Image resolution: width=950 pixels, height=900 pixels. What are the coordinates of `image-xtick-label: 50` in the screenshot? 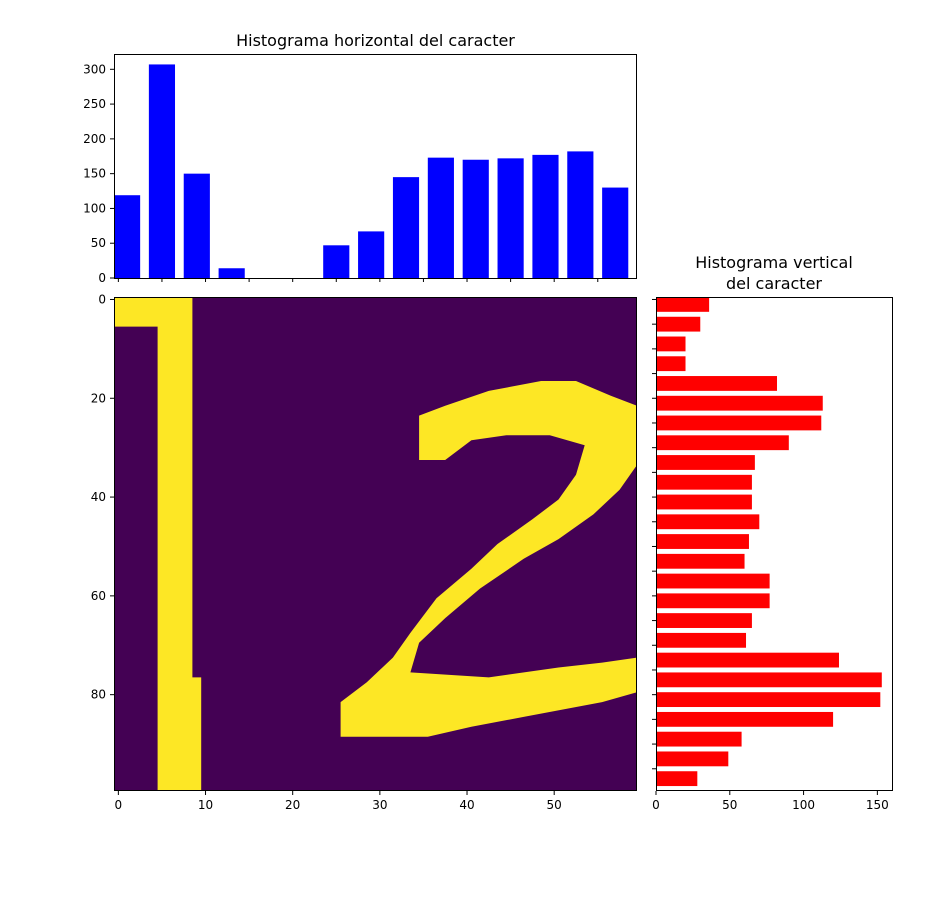 It's located at (554, 805).